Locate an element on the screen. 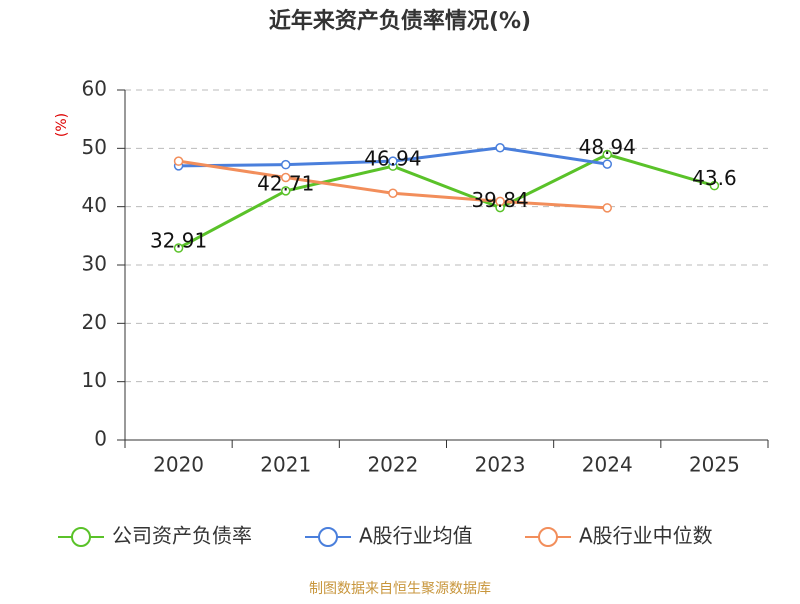  y-tick-label: 50 is located at coordinates (94, 147).